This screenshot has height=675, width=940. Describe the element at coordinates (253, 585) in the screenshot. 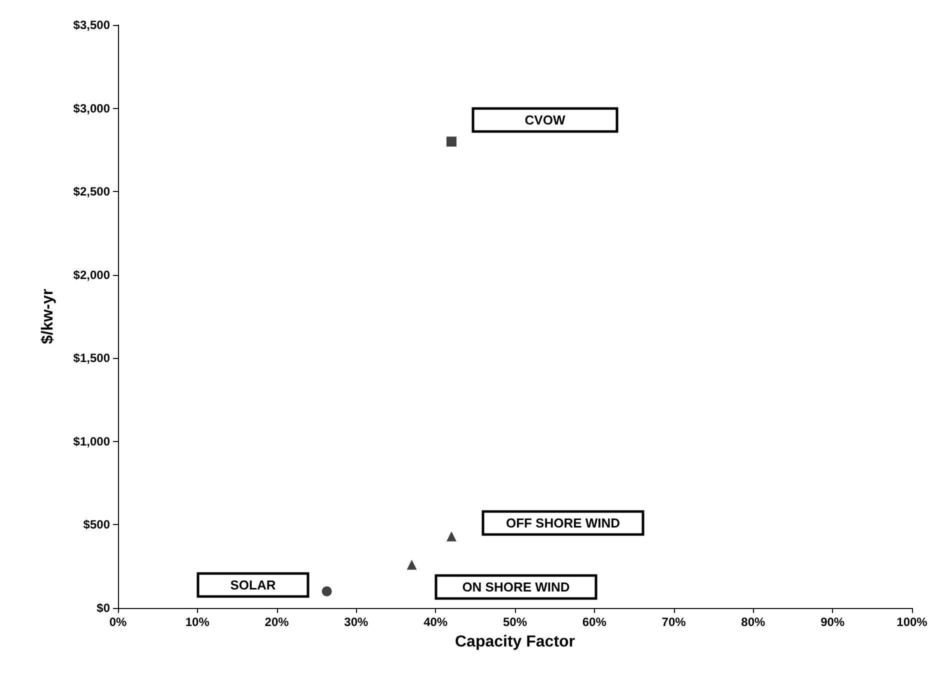

I see `annotation: SOLAR` at that location.